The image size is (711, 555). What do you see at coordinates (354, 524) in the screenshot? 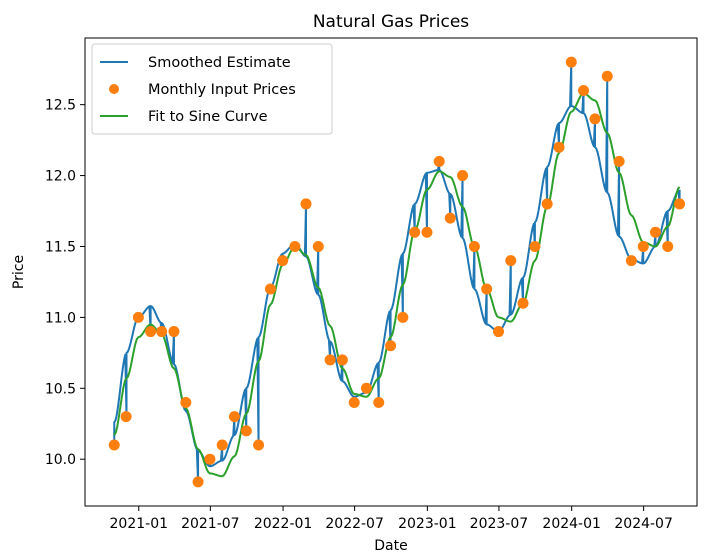
I see `x-tick-label: 2022-07` at bounding box center [354, 524].